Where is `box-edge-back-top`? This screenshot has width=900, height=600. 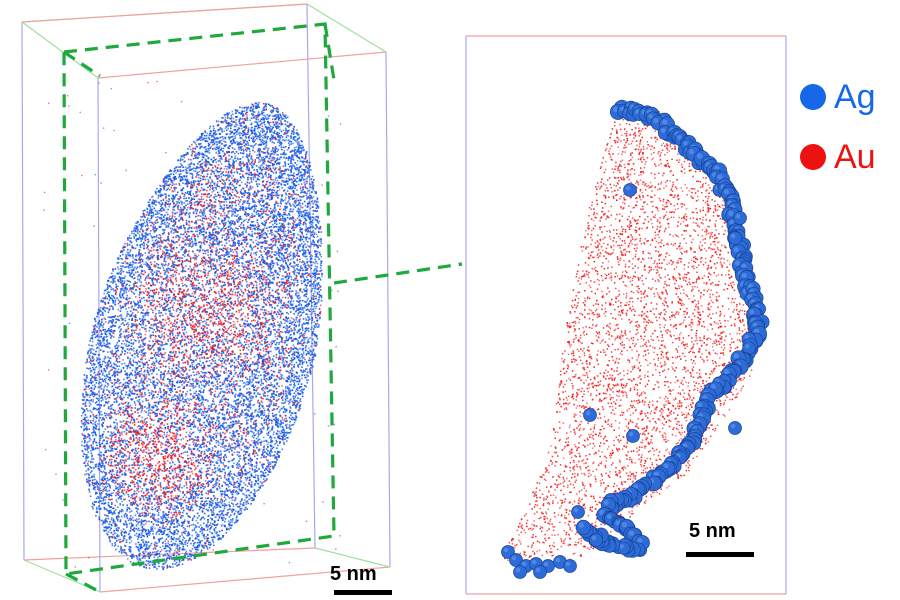 box-edge-back-top is located at coordinates (164, 13).